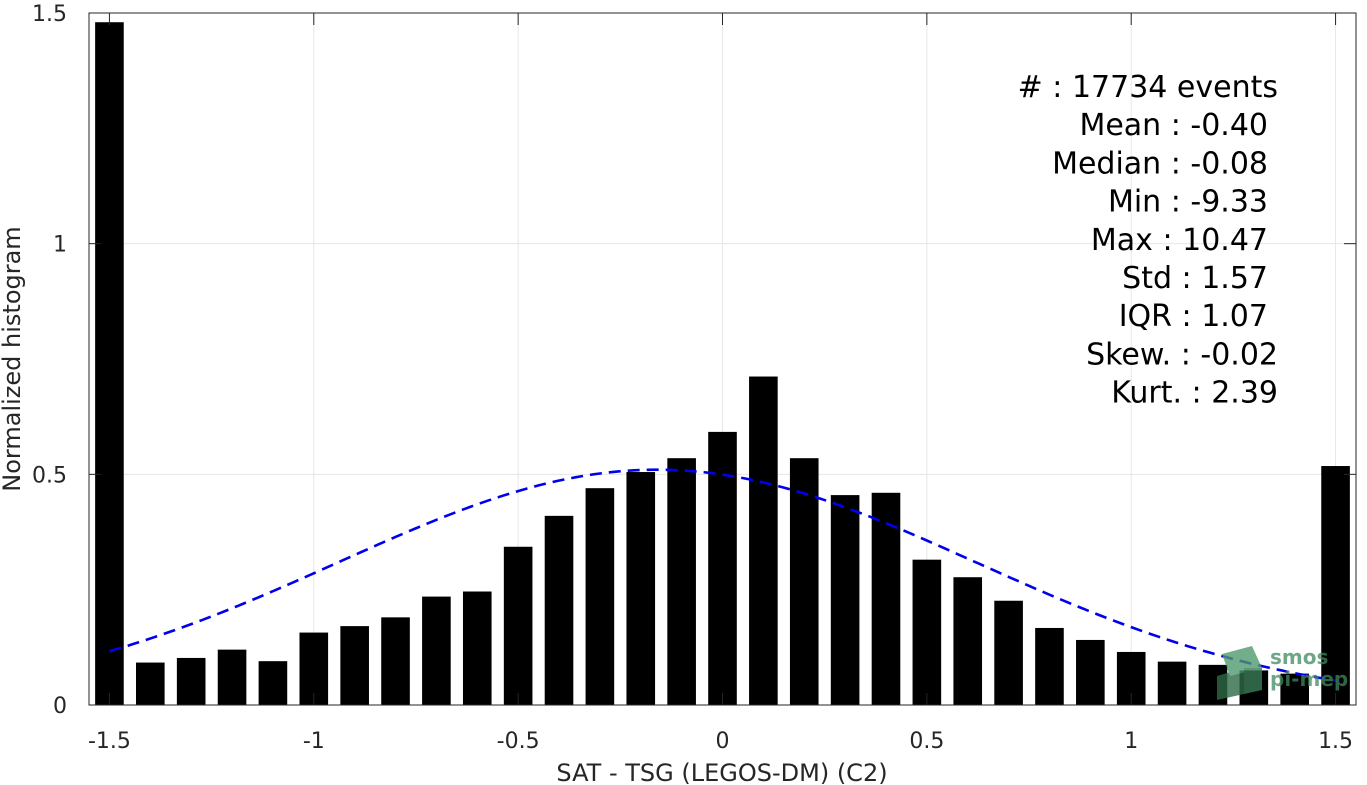 This screenshot has height=785, width=1367. Describe the element at coordinates (60, 245) in the screenshot. I see `y-tick-label: 1` at that location.